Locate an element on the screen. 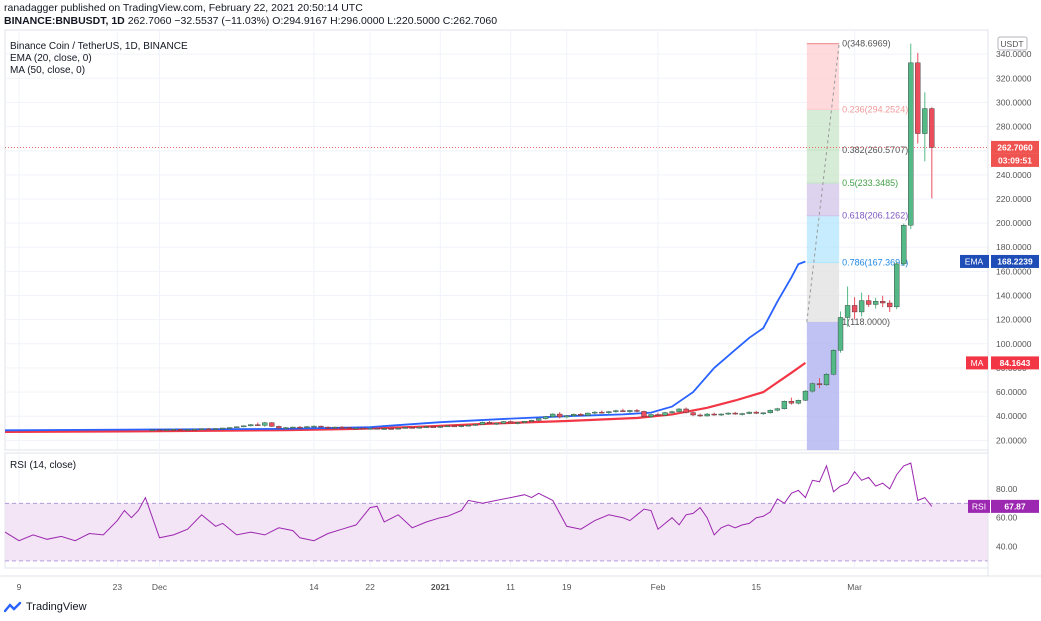 The image size is (1041, 621). price-axis-tick: 180.0000 is located at coordinates (1014, 247).